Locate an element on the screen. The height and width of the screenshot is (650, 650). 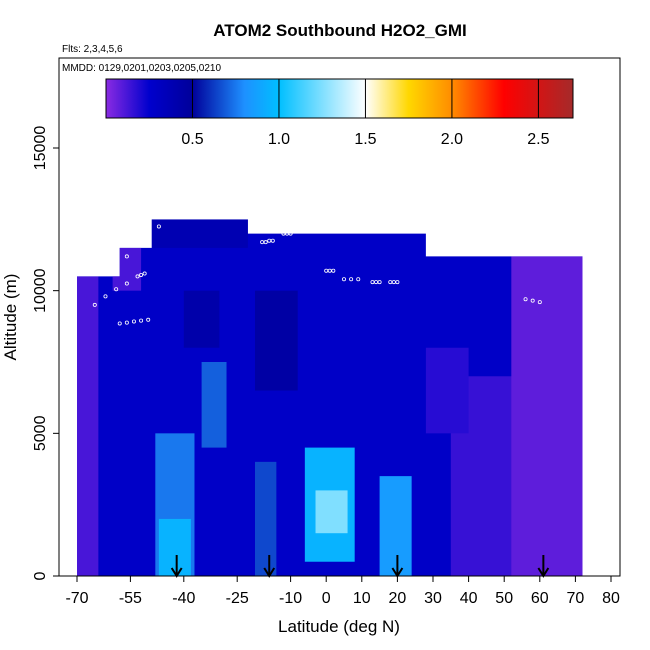
x-tick-label: -70 is located at coordinates (76, 598).